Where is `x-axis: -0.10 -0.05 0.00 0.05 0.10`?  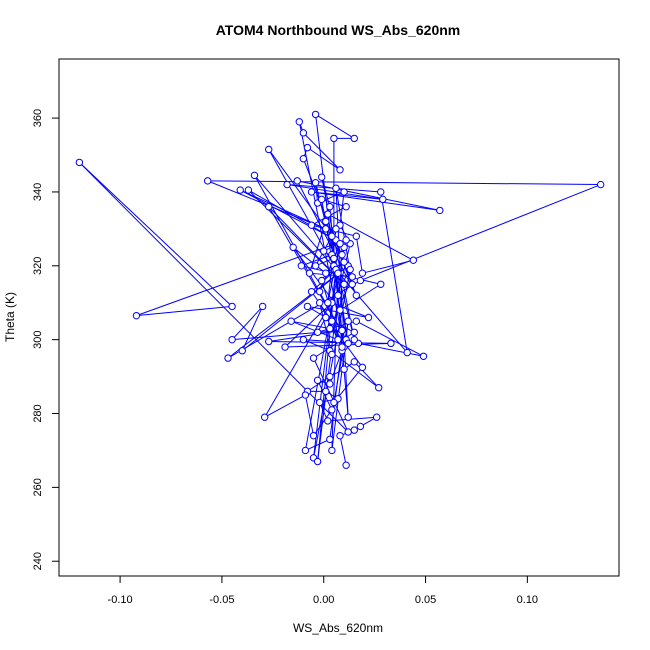
x-axis: -0.10 -0.05 0.00 0.05 0.10 is located at coordinates (323, 590).